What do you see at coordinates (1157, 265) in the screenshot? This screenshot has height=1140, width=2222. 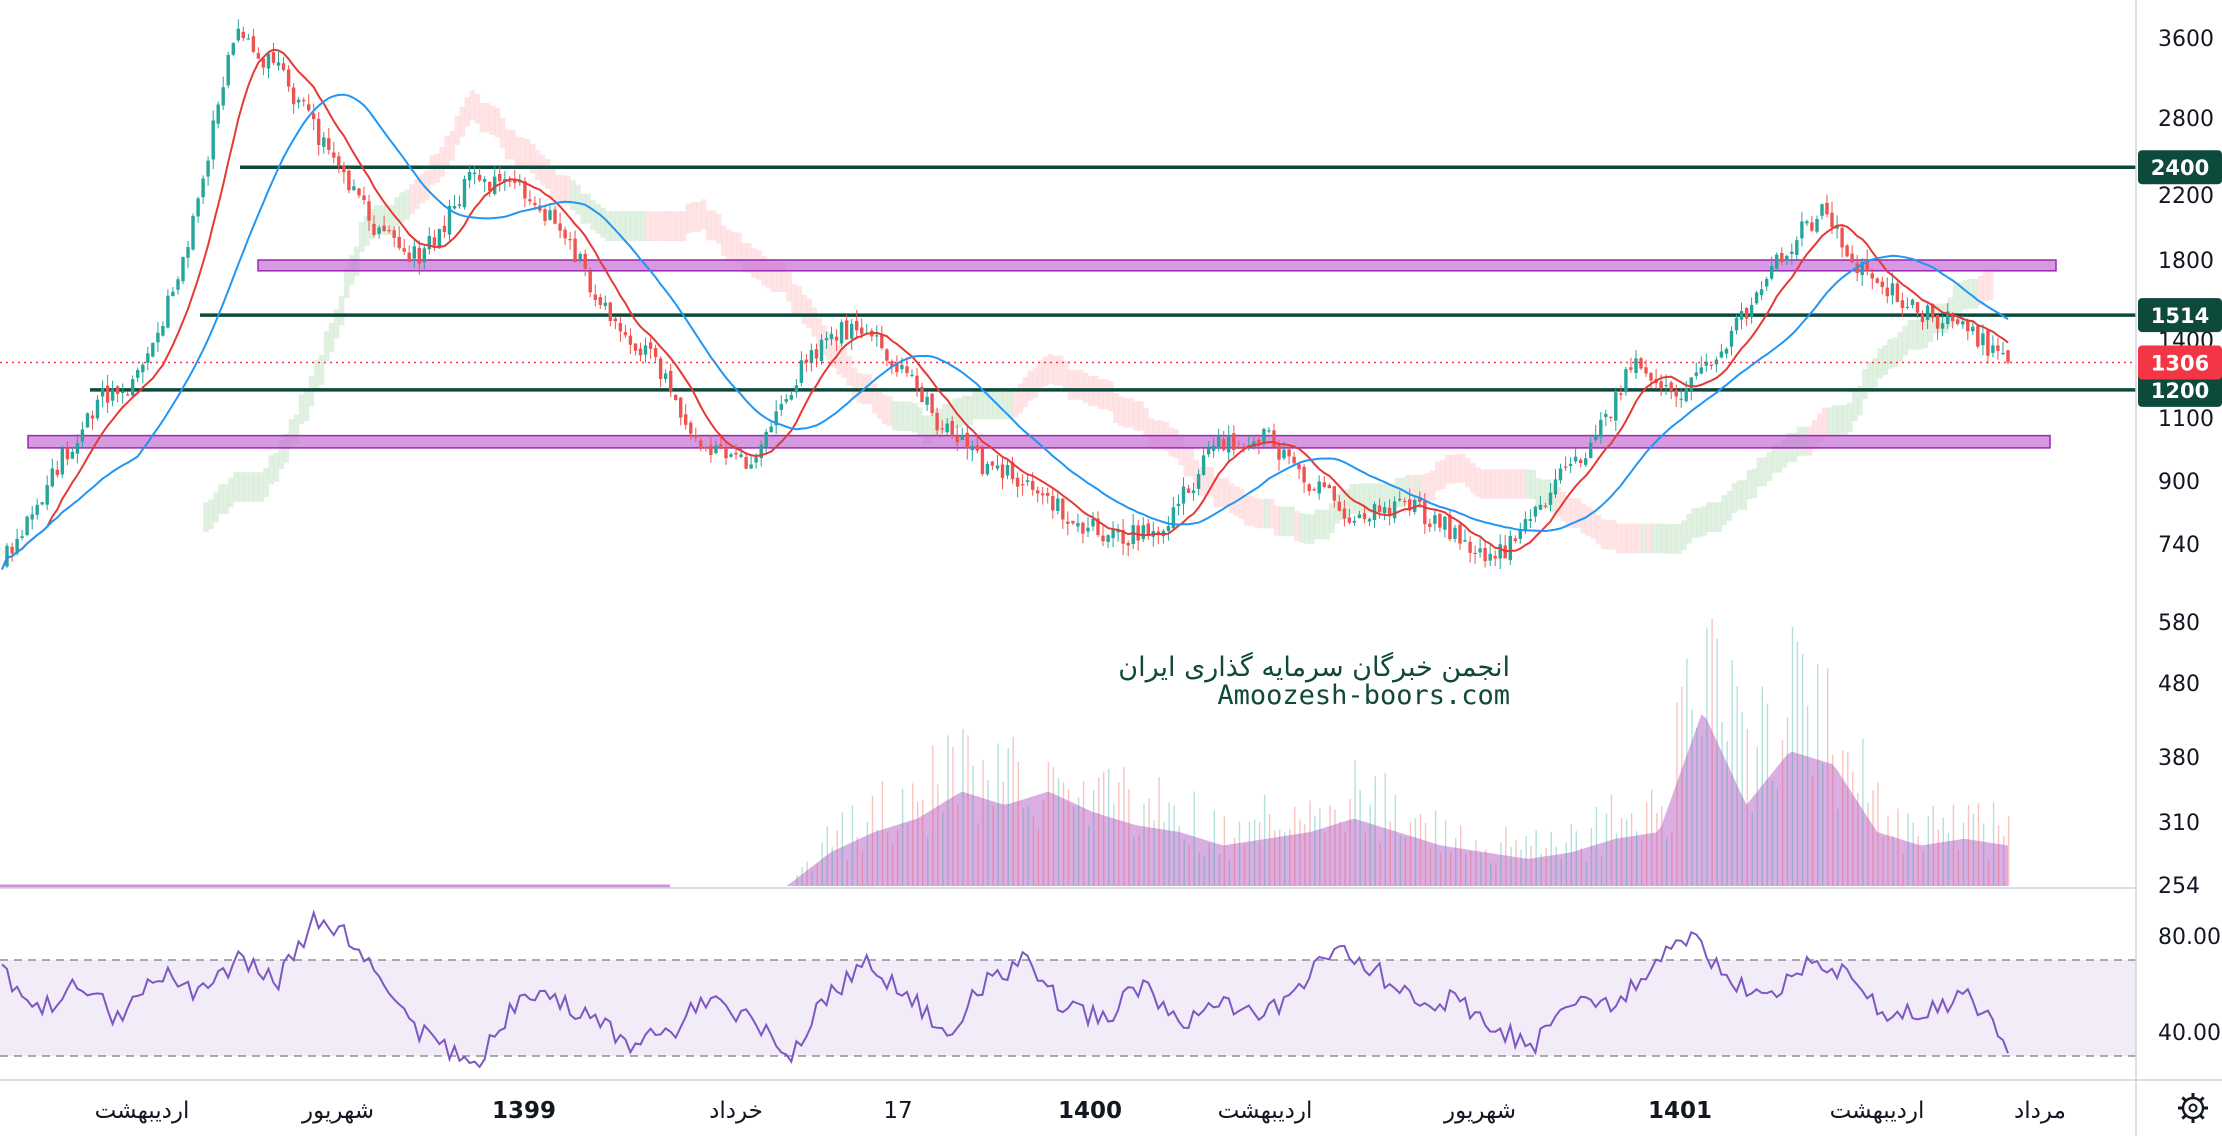 I see `resistance-zone` at bounding box center [1157, 265].